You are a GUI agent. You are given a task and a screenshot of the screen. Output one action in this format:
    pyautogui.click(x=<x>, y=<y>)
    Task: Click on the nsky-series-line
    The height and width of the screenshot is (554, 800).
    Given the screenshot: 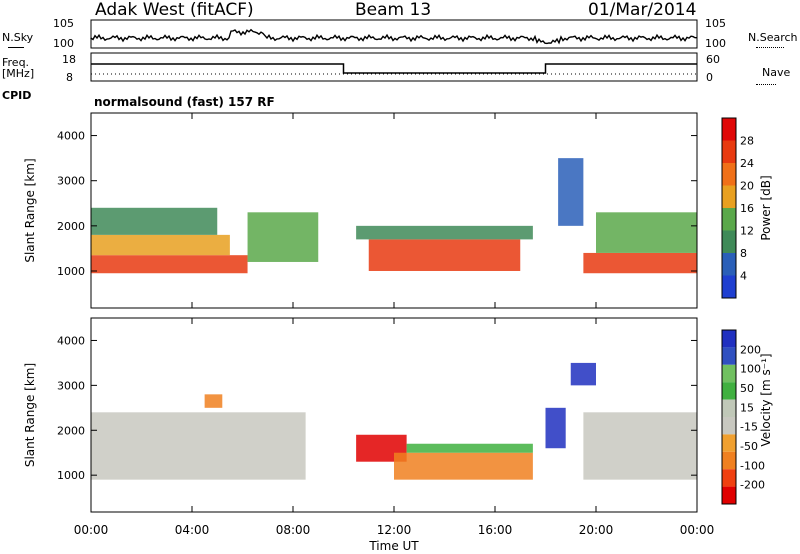 What is the action you would take?
    pyautogui.click(x=393, y=36)
    